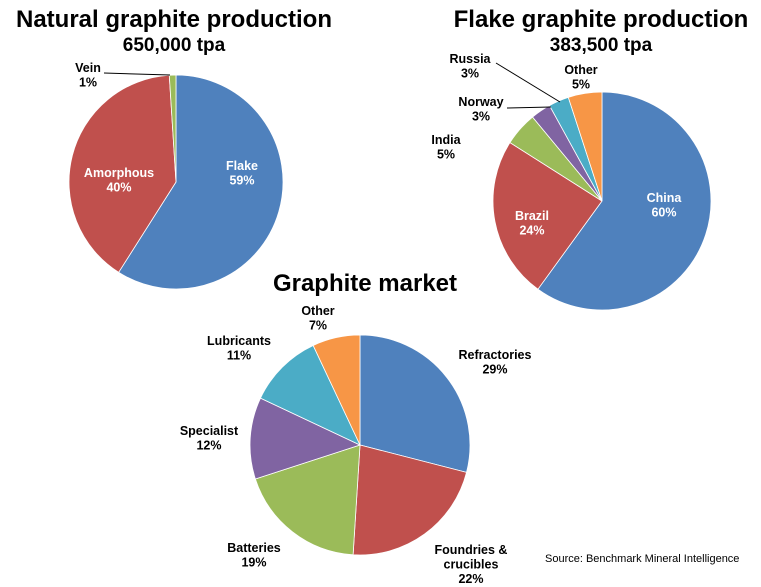 Image resolution: width=761 pixels, height=587 pixels. I want to click on flake-production-subtitle: 383,500 tpa, so click(601, 45).